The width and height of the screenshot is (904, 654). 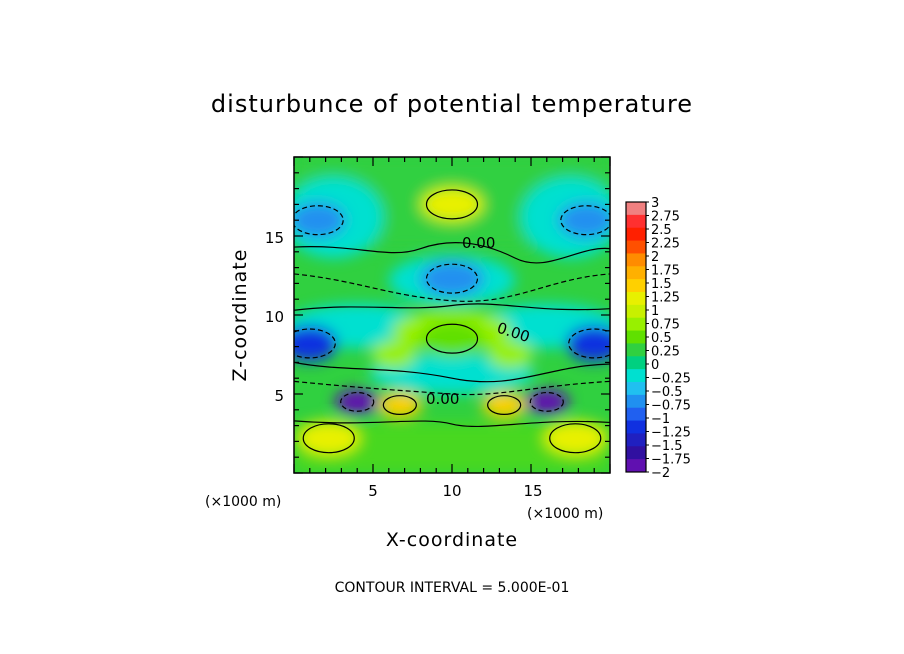 I want to click on x-unit-label: (×1000 m), so click(x=565, y=514).